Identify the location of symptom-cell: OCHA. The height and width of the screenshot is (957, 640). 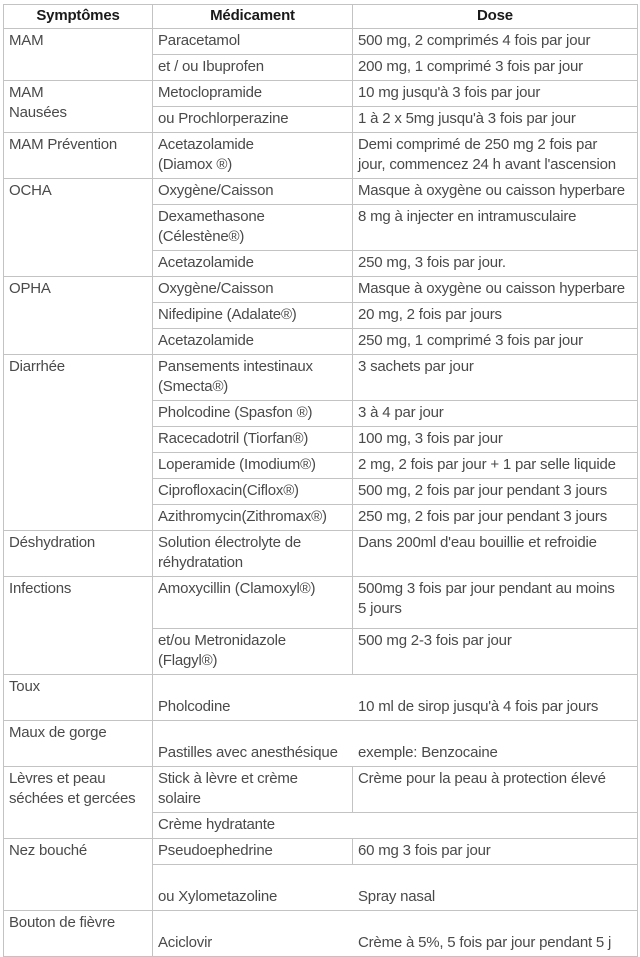
(78, 227).